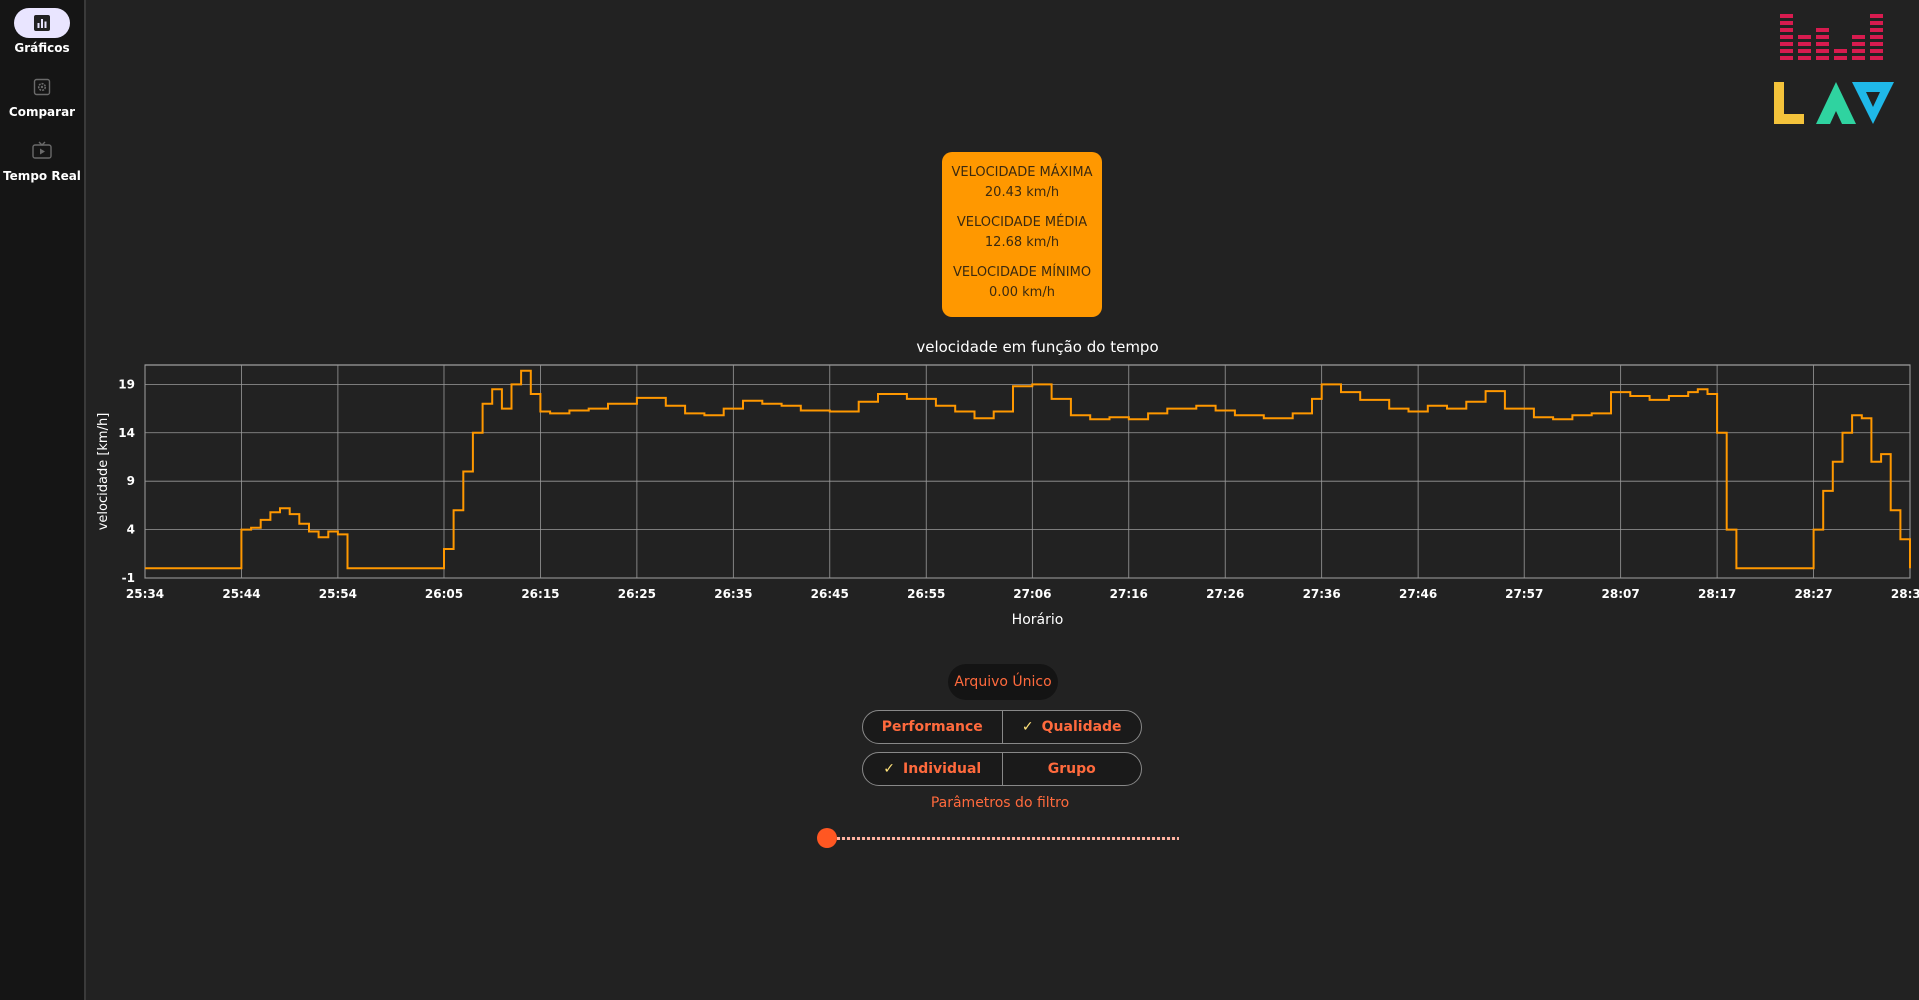  I want to click on grupo-label: Grupo, so click(1071, 769).